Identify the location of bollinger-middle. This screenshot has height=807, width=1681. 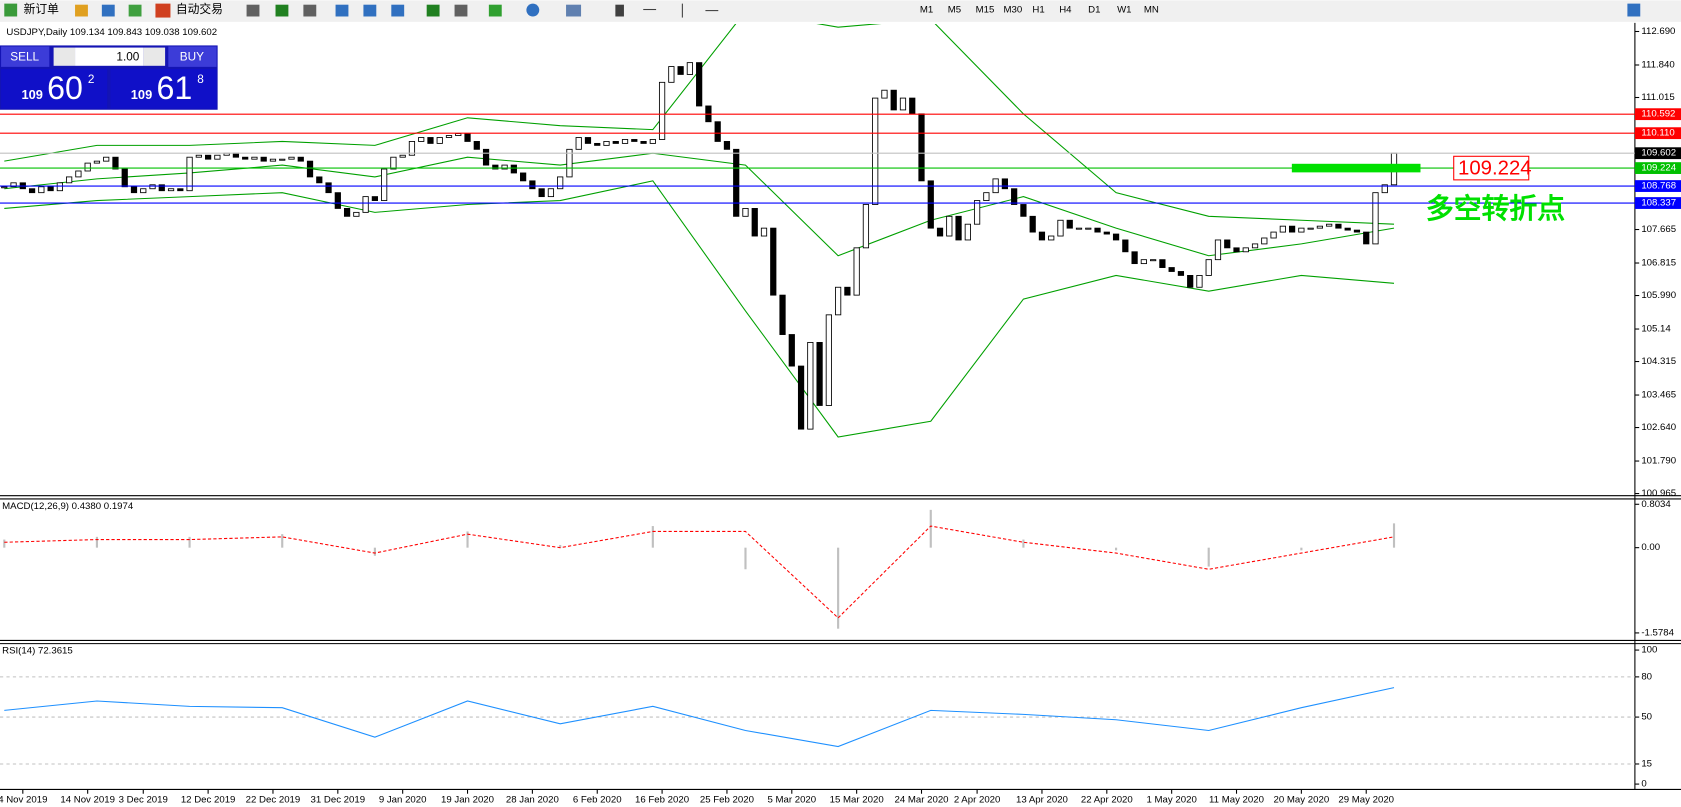
(699, 204).